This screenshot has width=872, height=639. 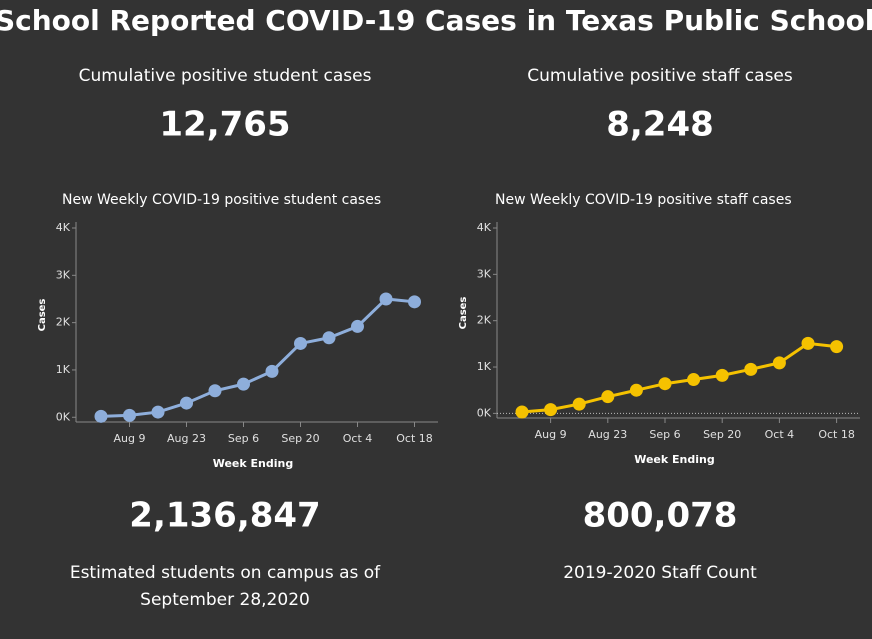 I want to click on kpi-value: 8,248, so click(x=660, y=125).